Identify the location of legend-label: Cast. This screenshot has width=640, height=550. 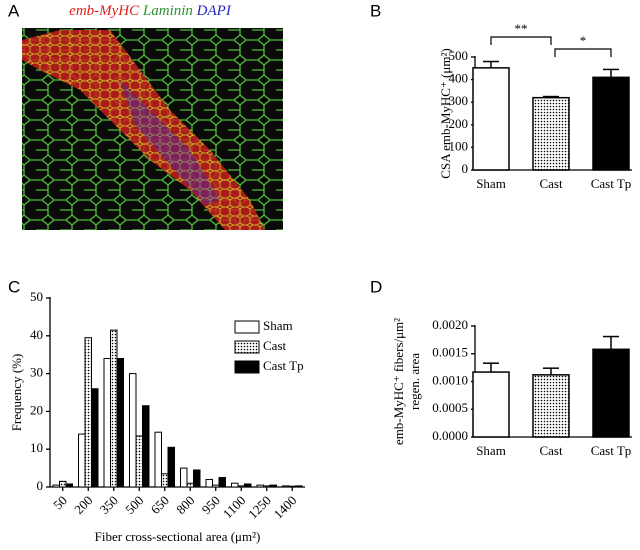
(275, 345).